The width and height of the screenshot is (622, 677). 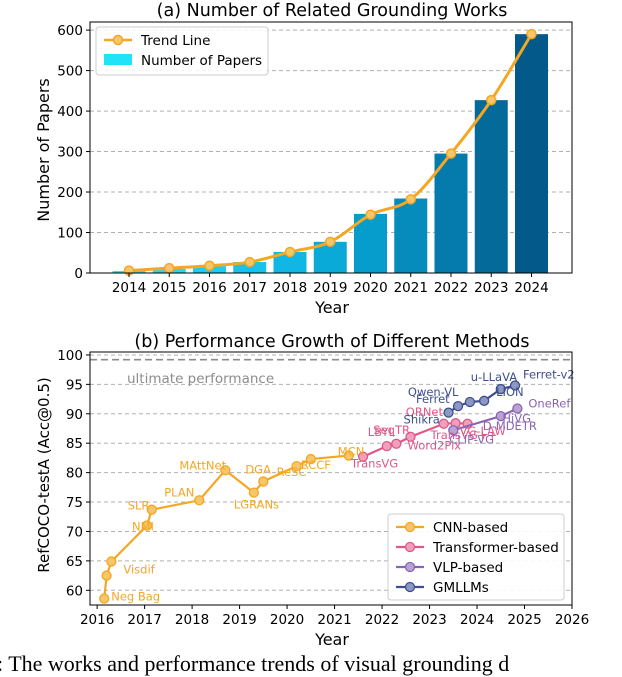 What do you see at coordinates (429, 620) in the screenshot?
I see `panel-b-xtick-label: 2023` at bounding box center [429, 620].